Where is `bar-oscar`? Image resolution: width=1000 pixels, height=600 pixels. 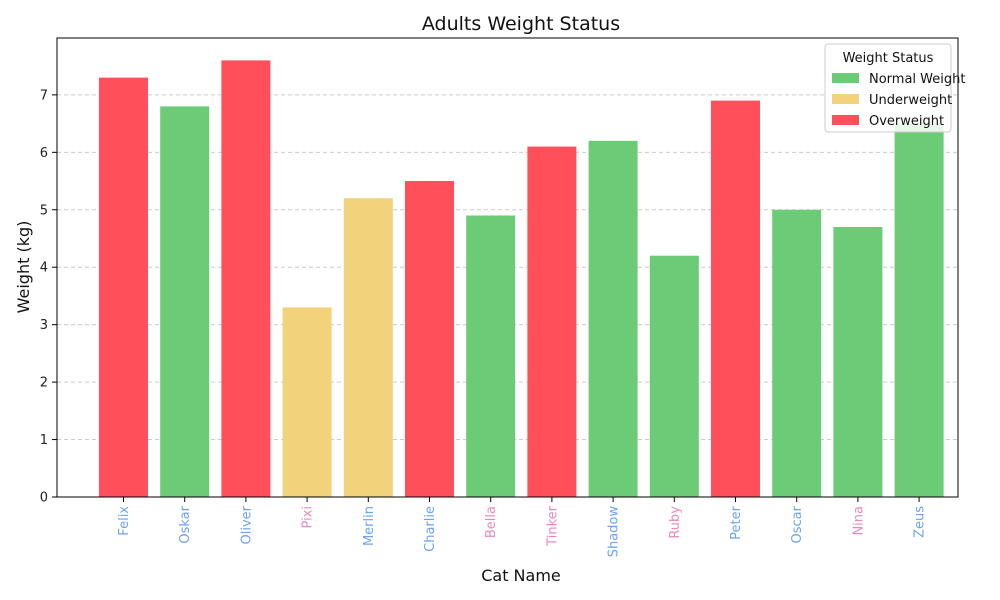
bar-oscar is located at coordinates (797, 353).